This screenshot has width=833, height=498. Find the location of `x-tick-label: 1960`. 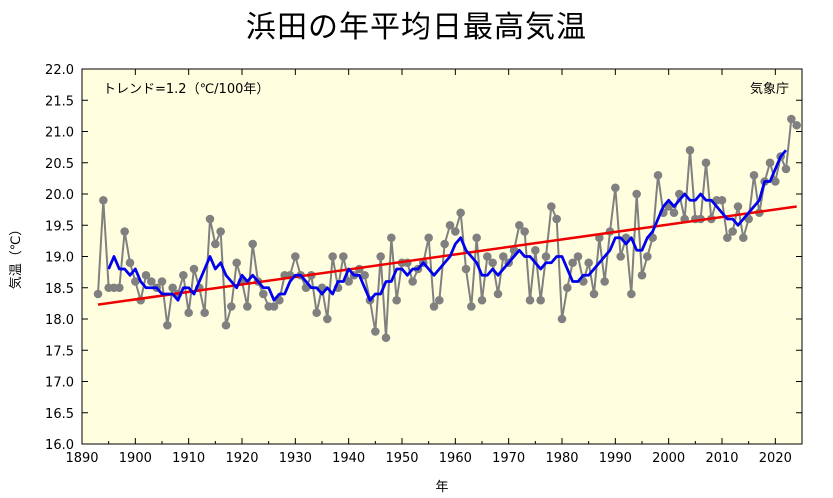

x-tick-label: 1960 is located at coordinates (455, 458).